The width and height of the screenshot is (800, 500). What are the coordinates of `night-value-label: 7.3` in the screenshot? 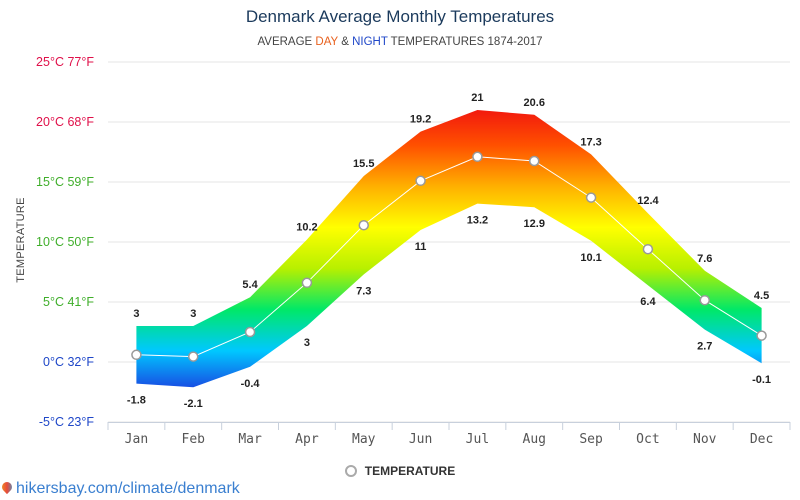 It's located at (363, 291).